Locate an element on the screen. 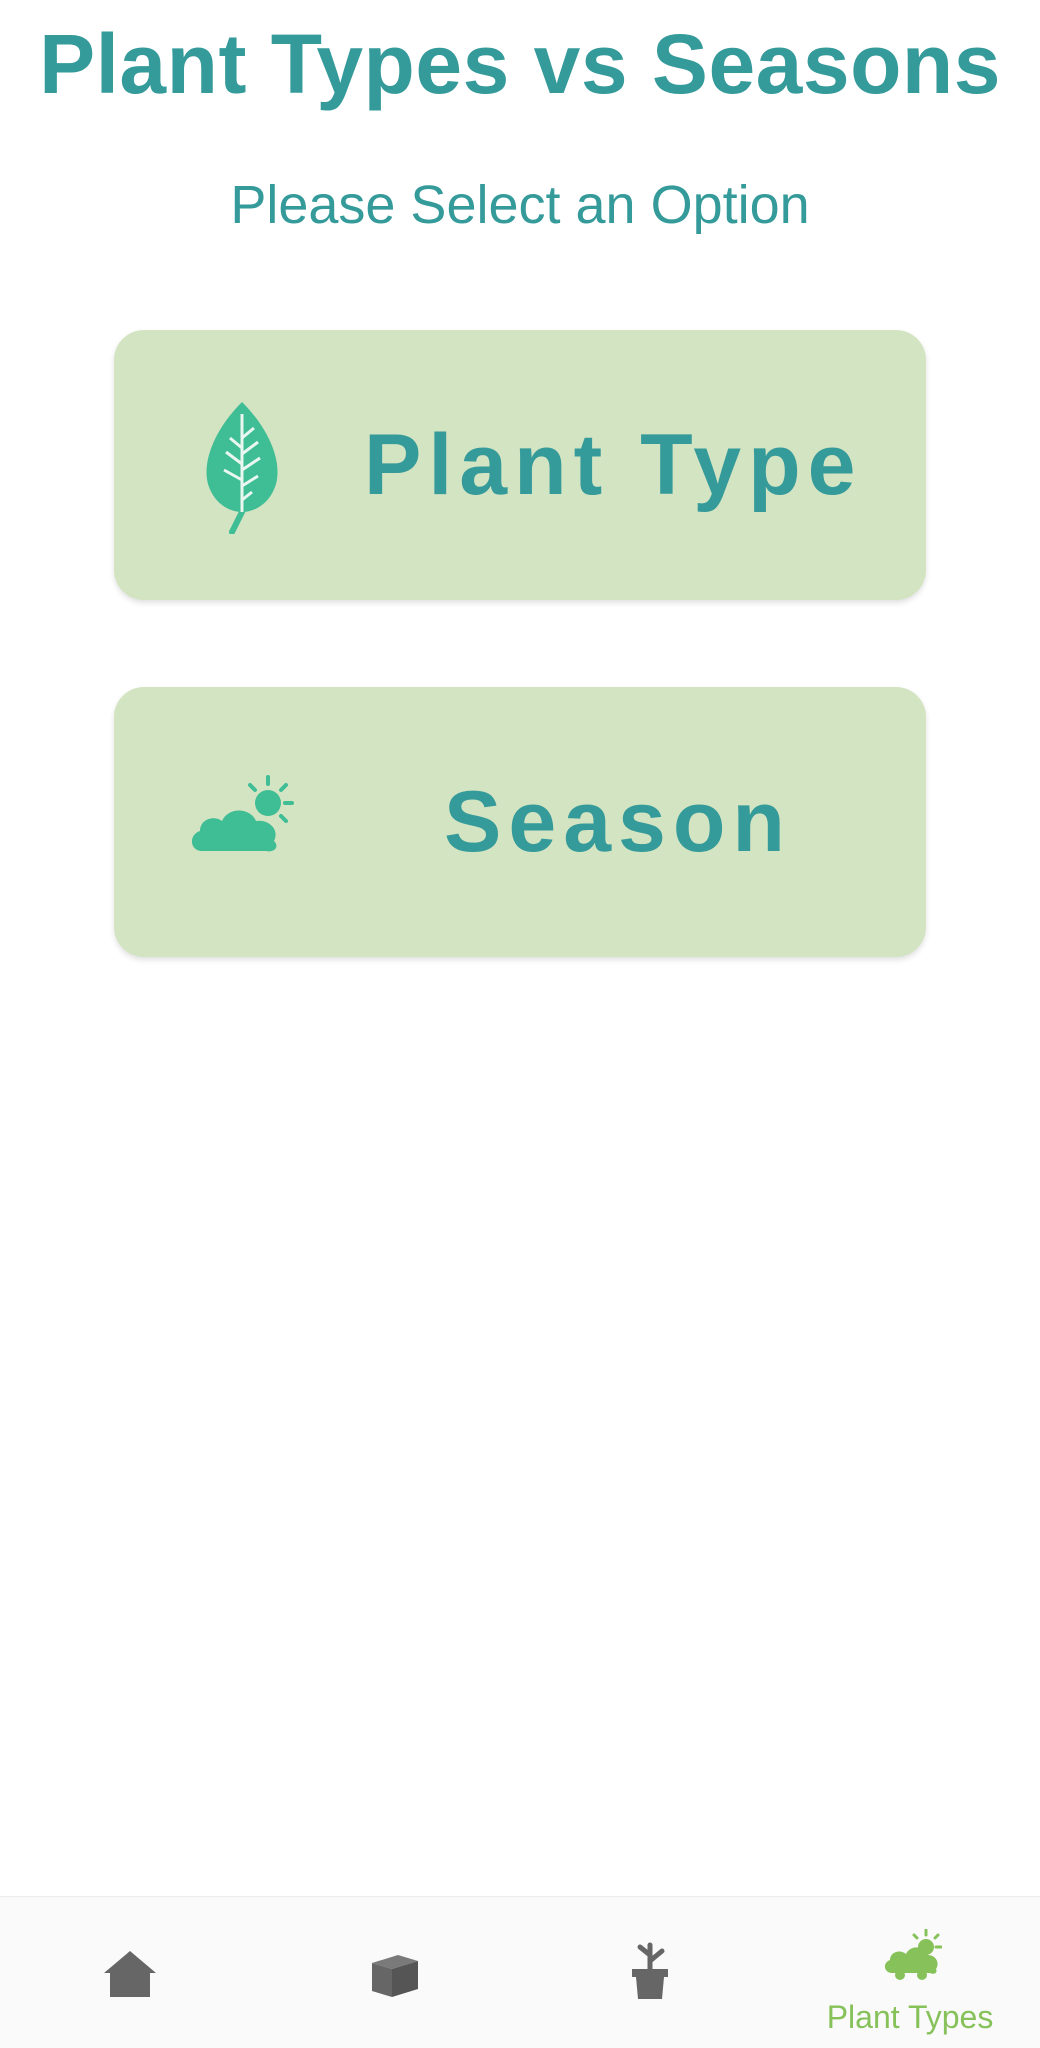 This screenshot has width=1040, height=2048. page-subtitle: Please Select an Option is located at coordinates (520, 205).